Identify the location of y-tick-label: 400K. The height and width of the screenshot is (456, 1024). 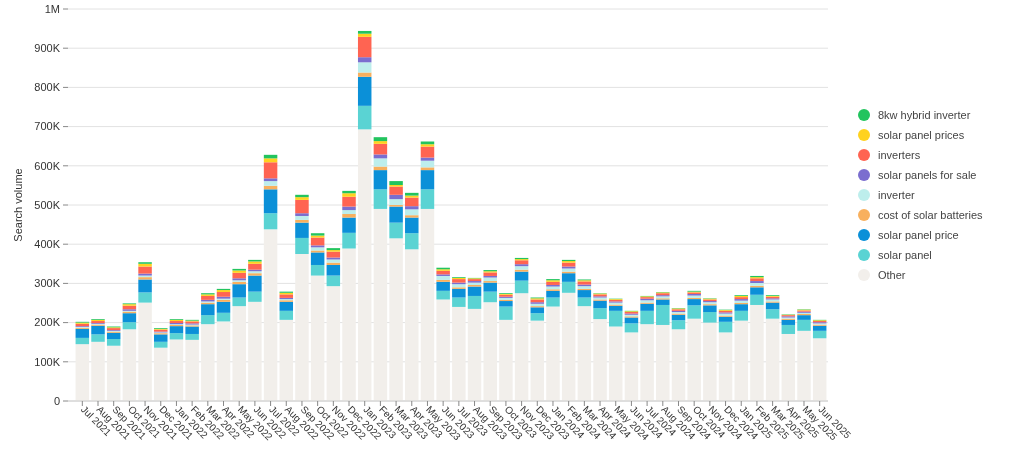
(47, 244).